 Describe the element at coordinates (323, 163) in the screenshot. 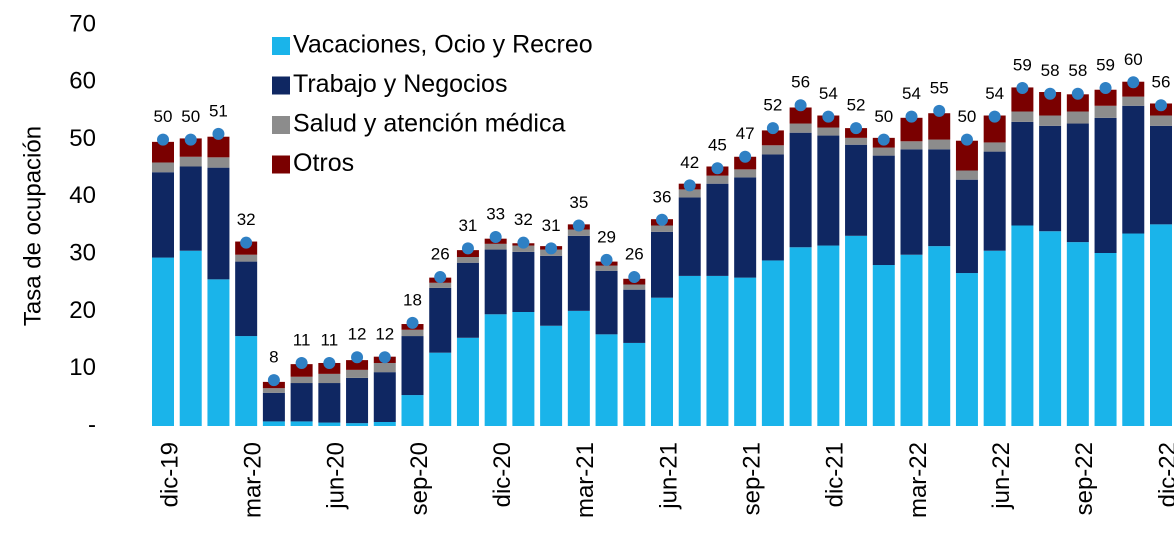

I see `legend-label: Otros` at that location.